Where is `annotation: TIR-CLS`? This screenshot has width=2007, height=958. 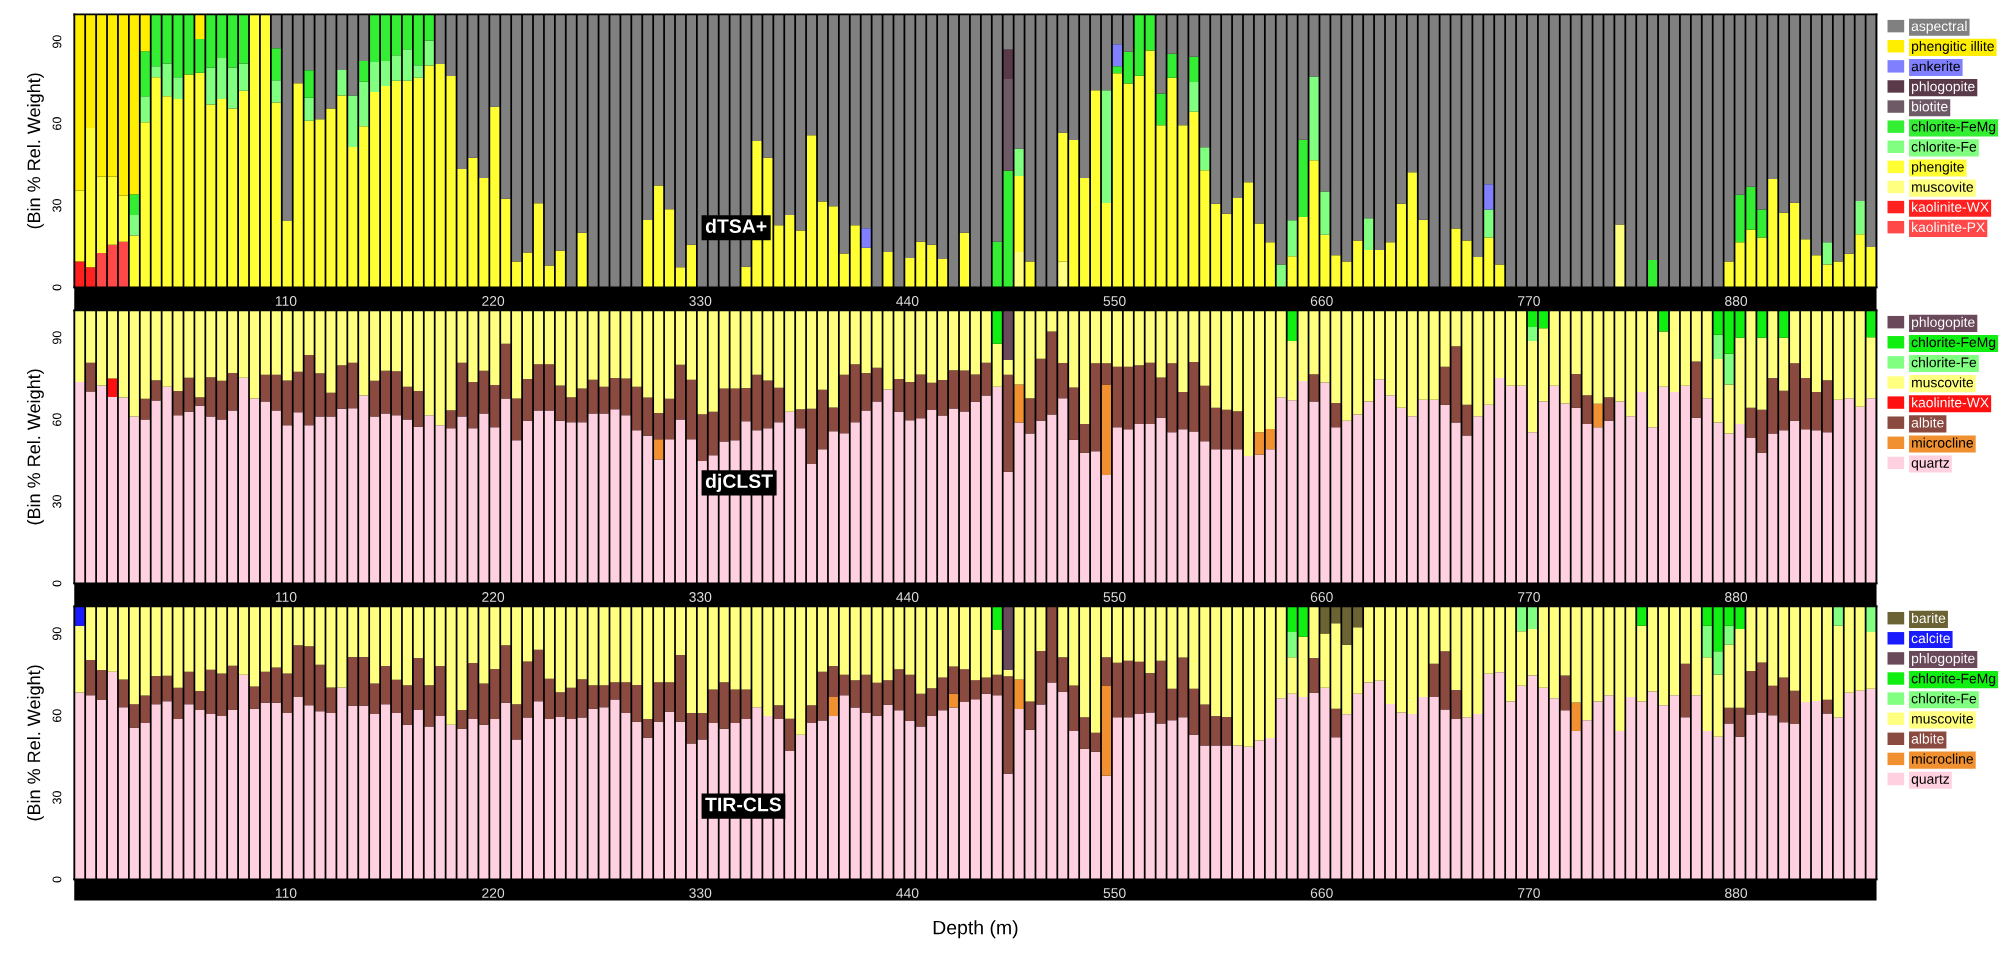 annotation: TIR-CLS is located at coordinates (743, 804).